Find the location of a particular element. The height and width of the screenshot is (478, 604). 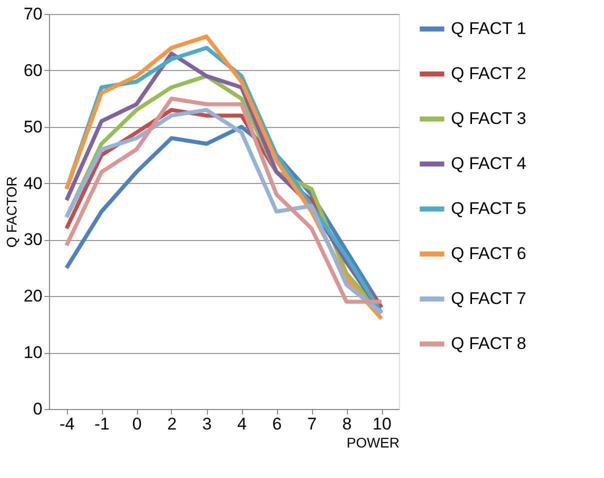

y-tick-label: 10 is located at coordinates (33, 352).